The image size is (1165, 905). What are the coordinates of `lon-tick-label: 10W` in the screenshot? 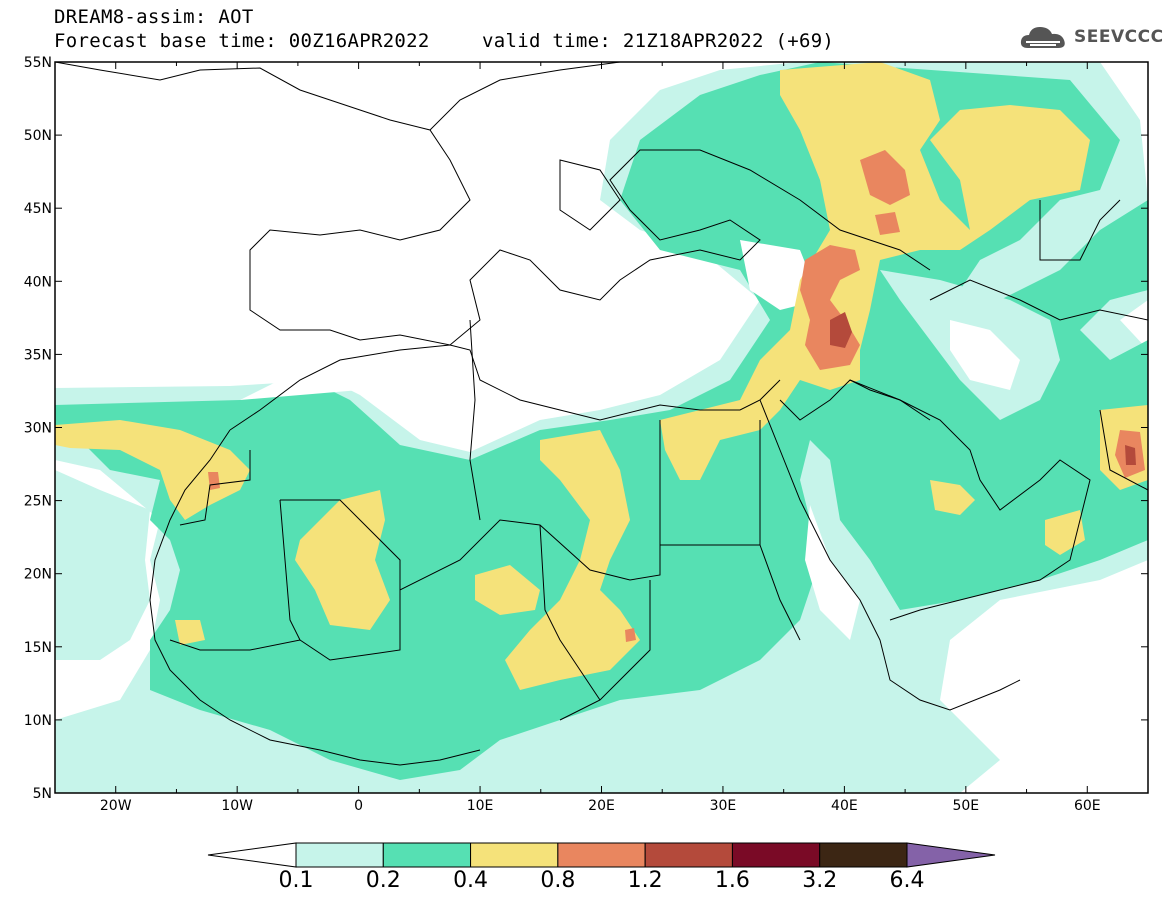 It's located at (237, 806).